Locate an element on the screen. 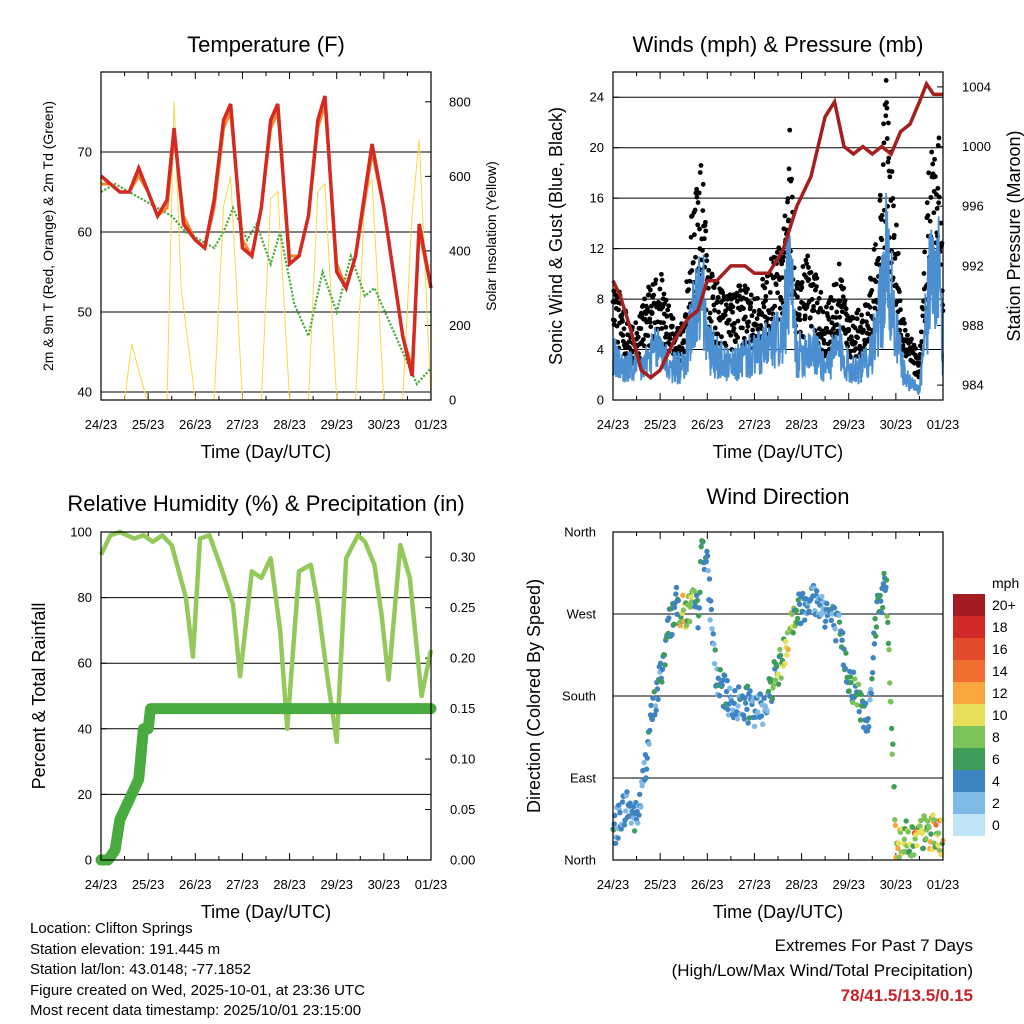  y2-tick-label: 988 is located at coordinates (973, 325).